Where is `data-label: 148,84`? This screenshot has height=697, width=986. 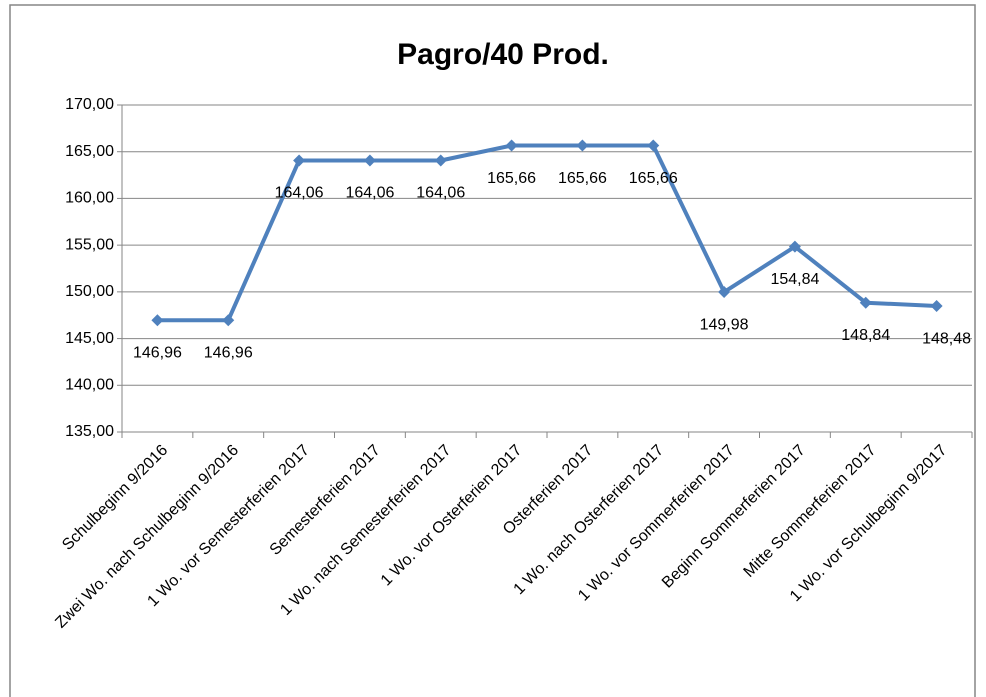
data-label: 148,84 is located at coordinates (865, 335).